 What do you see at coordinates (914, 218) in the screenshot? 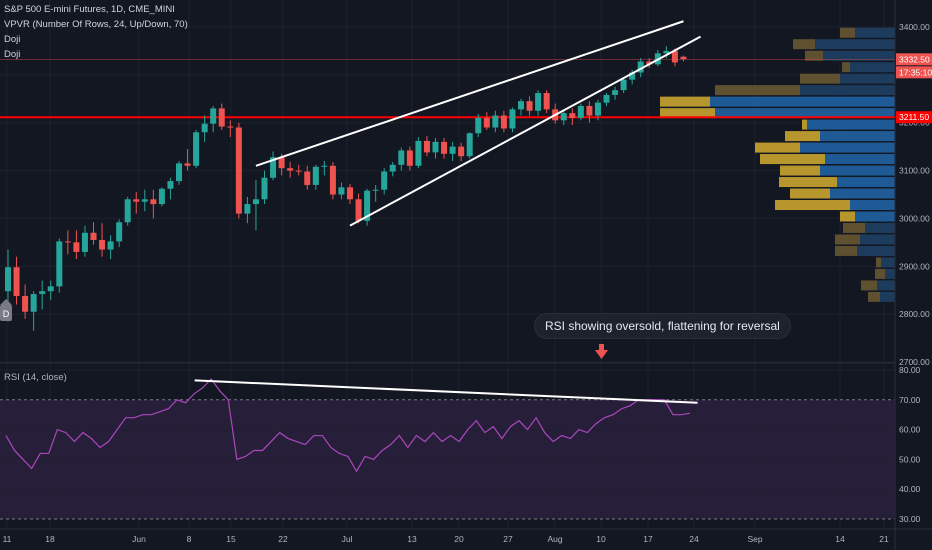
I see `price-tick-label: 3000.00` at bounding box center [914, 218].